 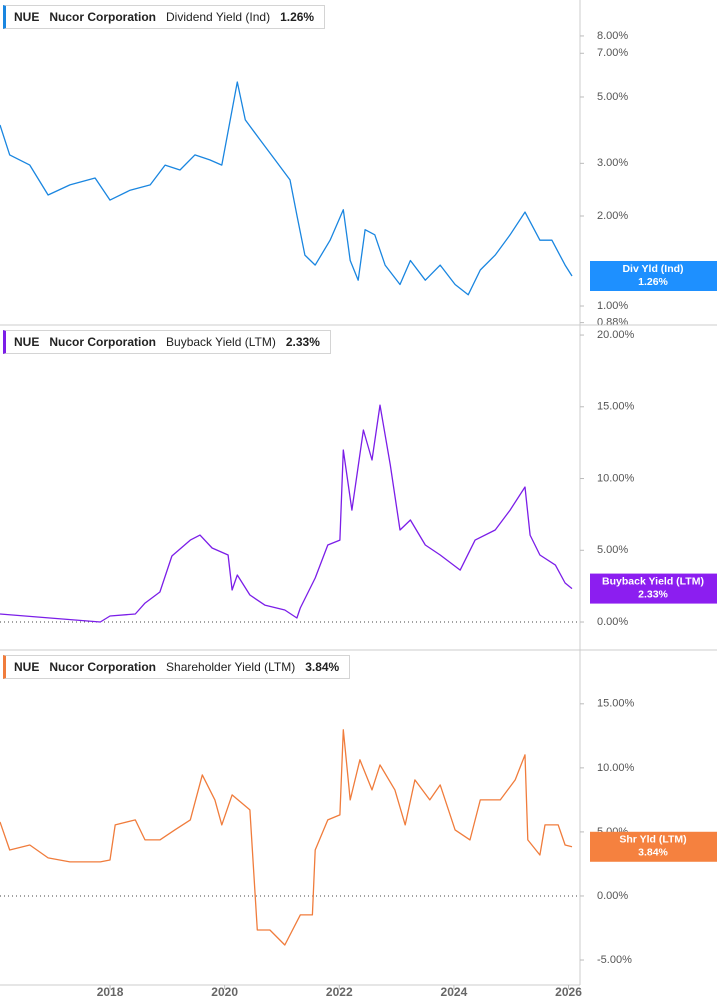 I want to click on legend-entry: Buyback Yield (LTM), so click(x=221, y=342).